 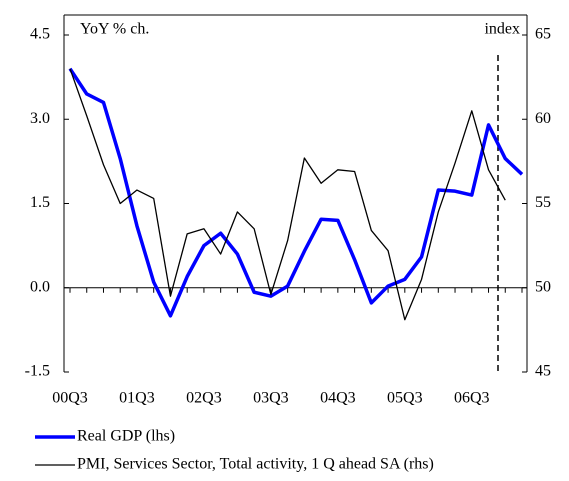 What do you see at coordinates (543, 34) in the screenshot?
I see `y2-tick-label: 65` at bounding box center [543, 34].